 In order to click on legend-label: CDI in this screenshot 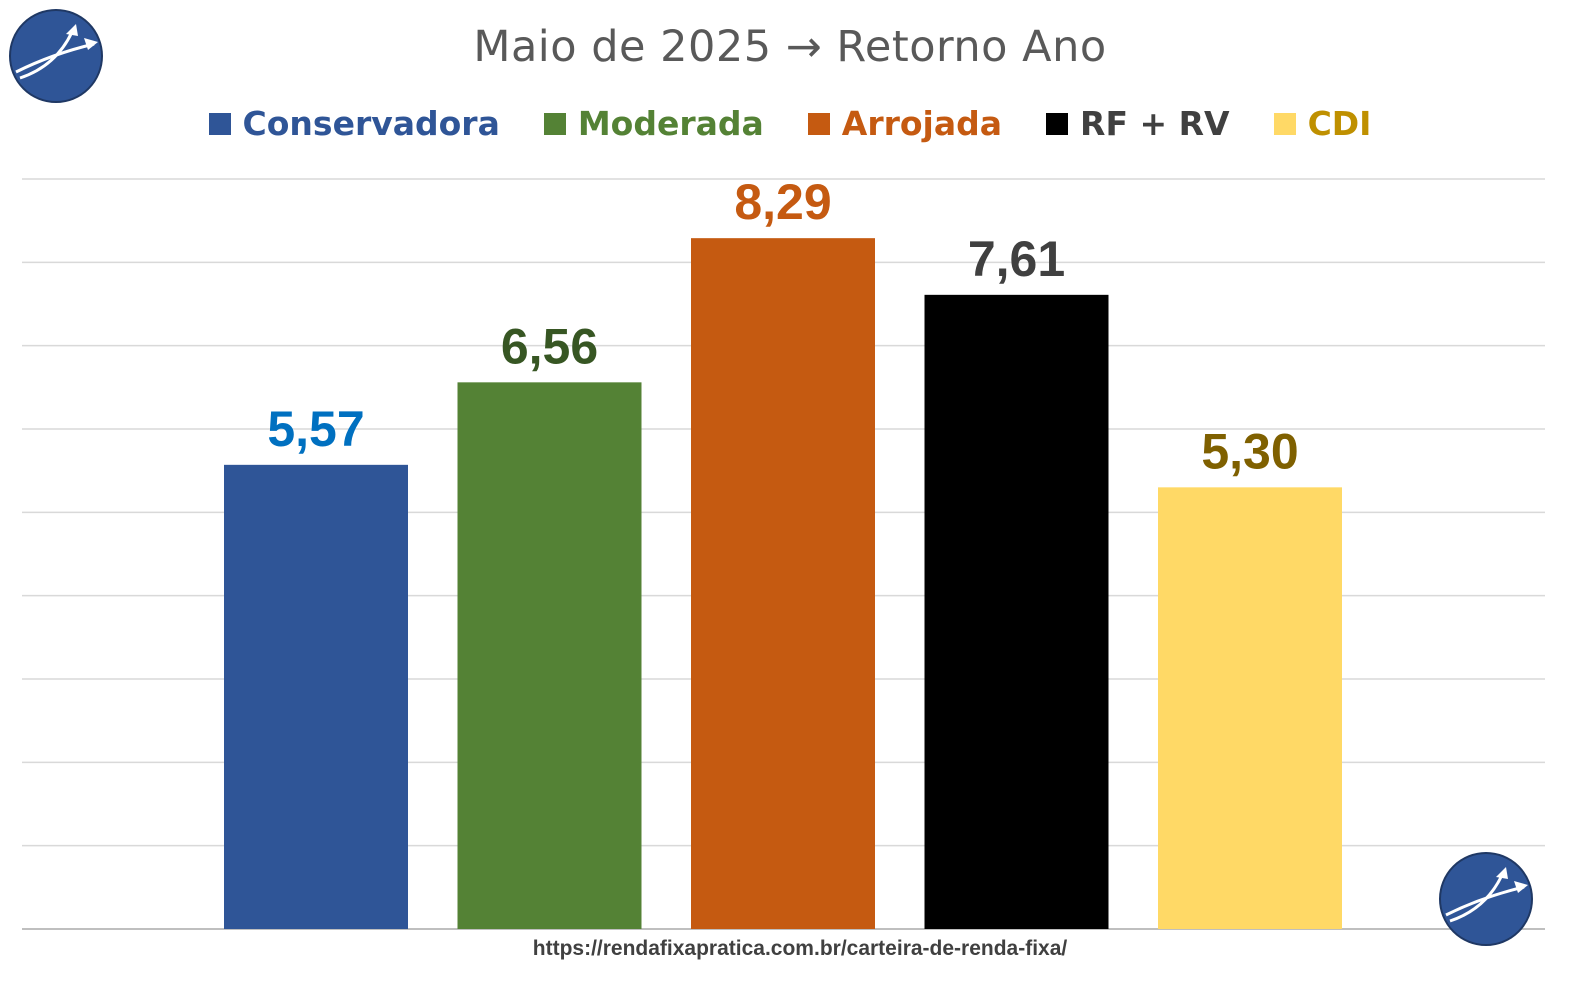, I will do `click(1339, 123)`.